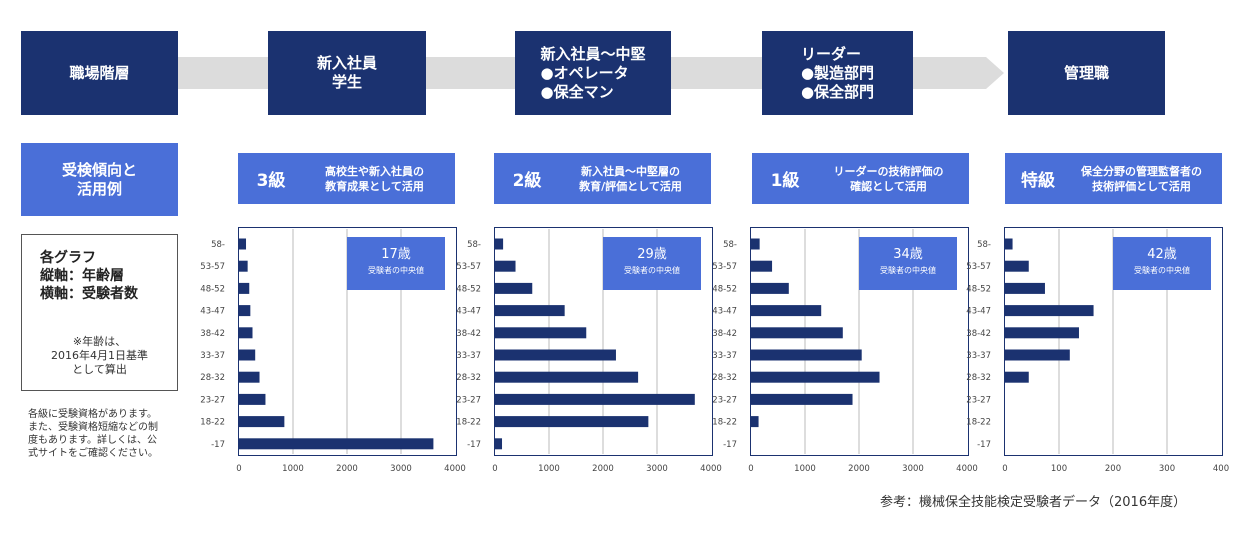  I want to click on x-tick-label: 400, so click(1221, 469).